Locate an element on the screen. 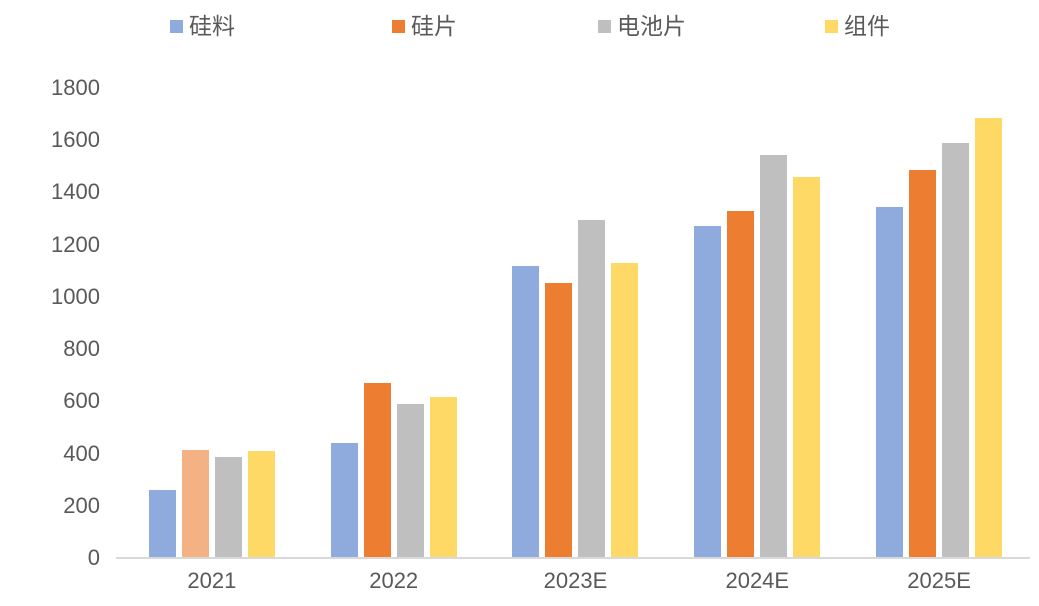 Image resolution: width=1039 pixels, height=606 pixels. legend-item: 硅料 is located at coordinates (202, 26).